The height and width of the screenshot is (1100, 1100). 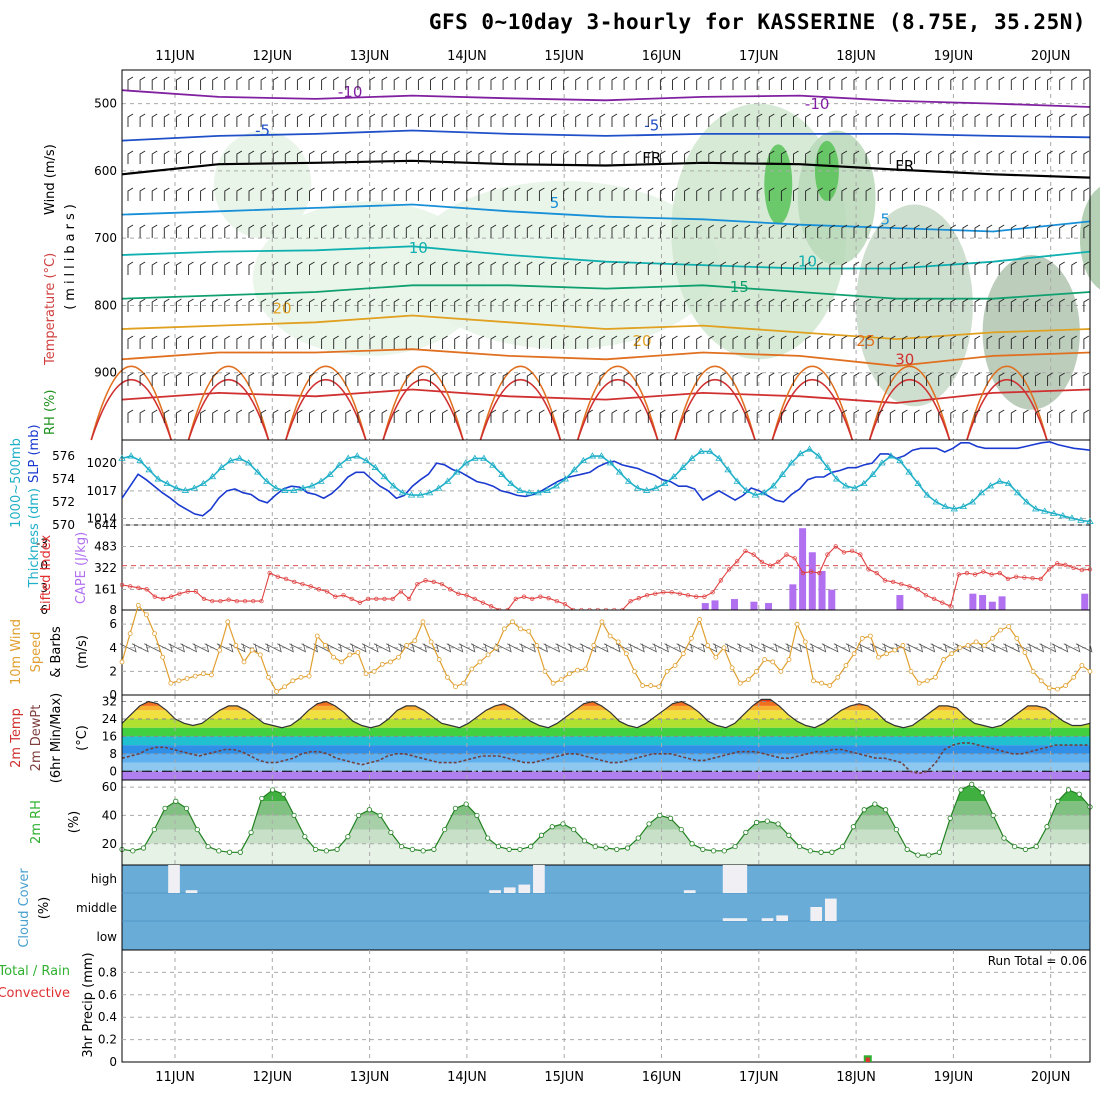 I want to click on date-label-top: 13JUN, so click(x=370, y=56).